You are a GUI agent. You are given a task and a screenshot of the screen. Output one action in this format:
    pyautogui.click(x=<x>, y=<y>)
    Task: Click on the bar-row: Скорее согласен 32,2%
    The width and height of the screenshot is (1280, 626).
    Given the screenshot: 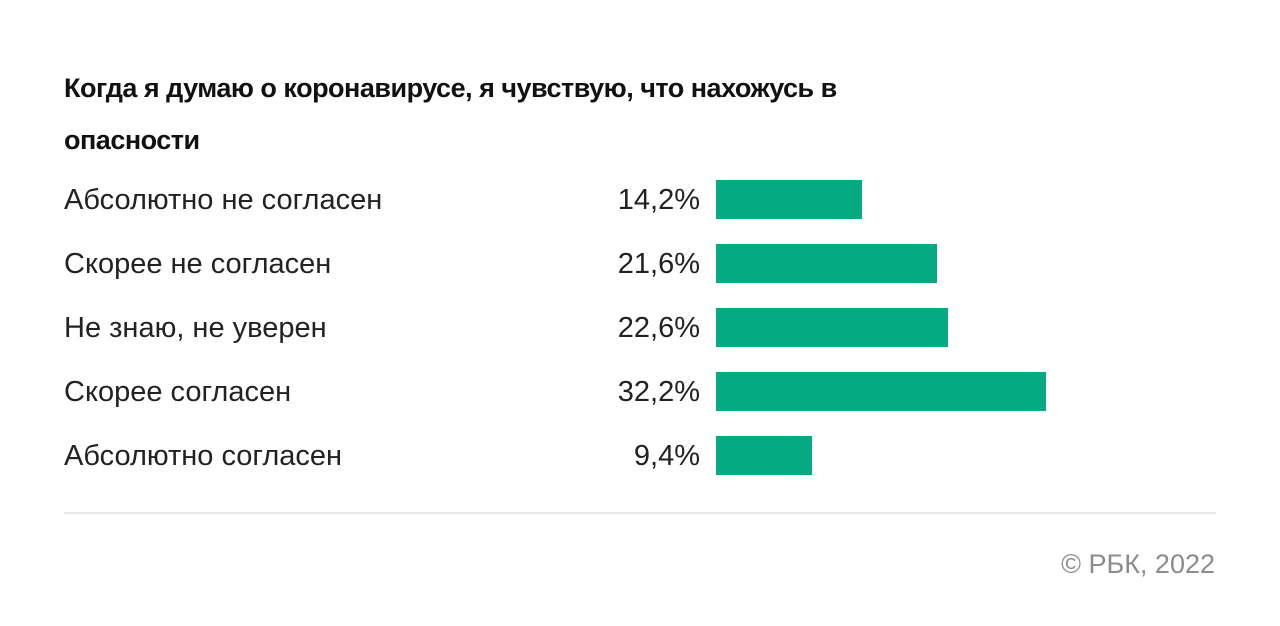 What is the action you would take?
    pyautogui.click(x=640, y=392)
    